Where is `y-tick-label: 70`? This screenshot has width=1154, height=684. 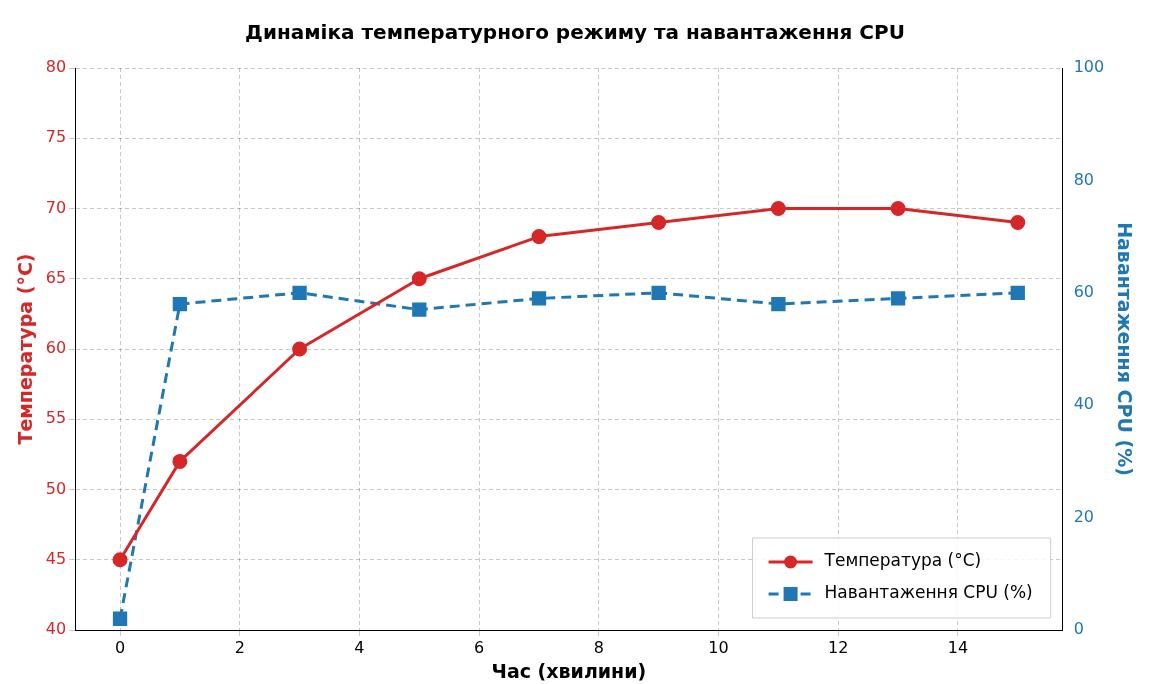 y-tick-label: 70 is located at coordinates (56, 207).